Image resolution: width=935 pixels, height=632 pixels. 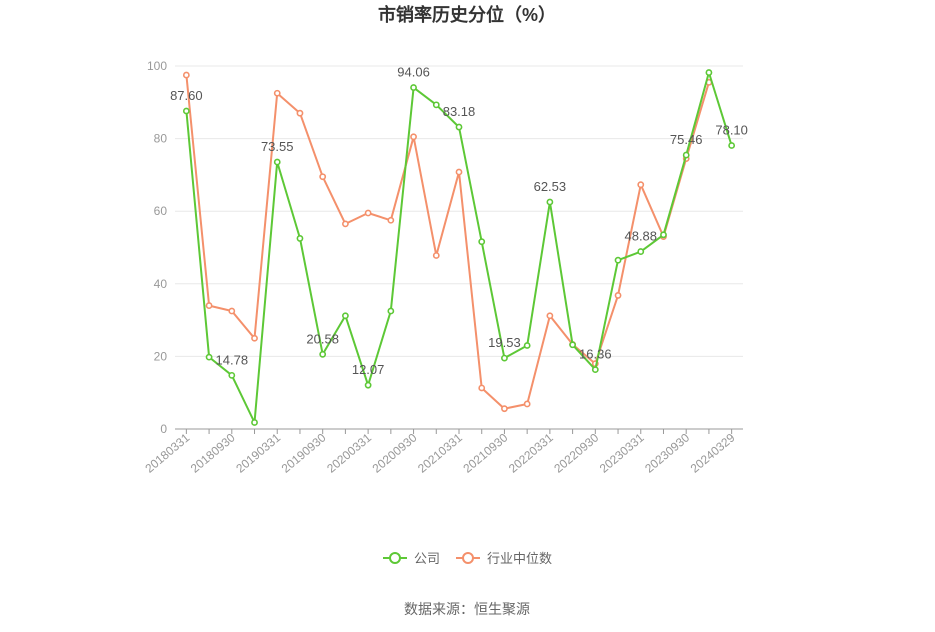 What do you see at coordinates (161, 211) in the screenshot?
I see `y-tick-label: 60` at bounding box center [161, 211].